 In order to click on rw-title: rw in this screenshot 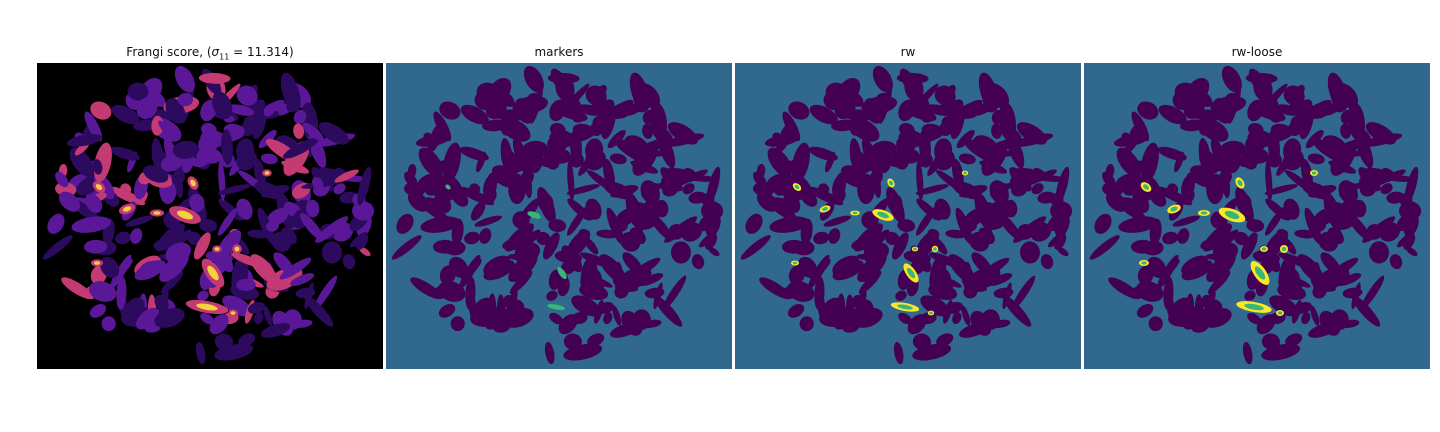, I will do `click(908, 52)`.